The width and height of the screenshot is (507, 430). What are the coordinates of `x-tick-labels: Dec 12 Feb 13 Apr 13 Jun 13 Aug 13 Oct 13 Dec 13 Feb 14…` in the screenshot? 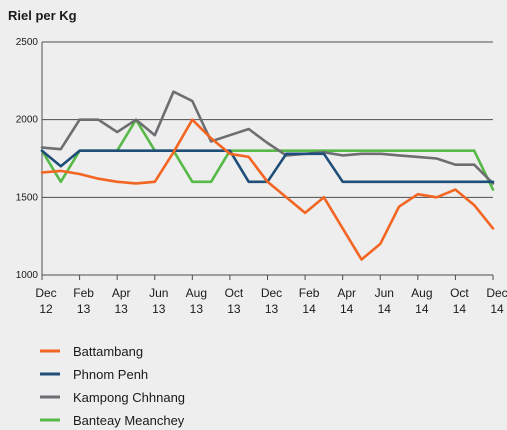 It's located at (271, 301).